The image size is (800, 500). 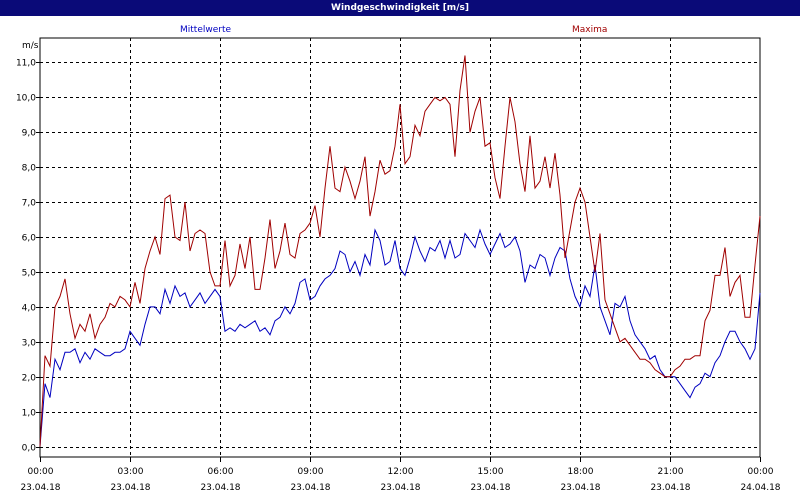 What do you see at coordinates (29, 169) in the screenshot?
I see `y-tick-label: 8,0` at bounding box center [29, 169].